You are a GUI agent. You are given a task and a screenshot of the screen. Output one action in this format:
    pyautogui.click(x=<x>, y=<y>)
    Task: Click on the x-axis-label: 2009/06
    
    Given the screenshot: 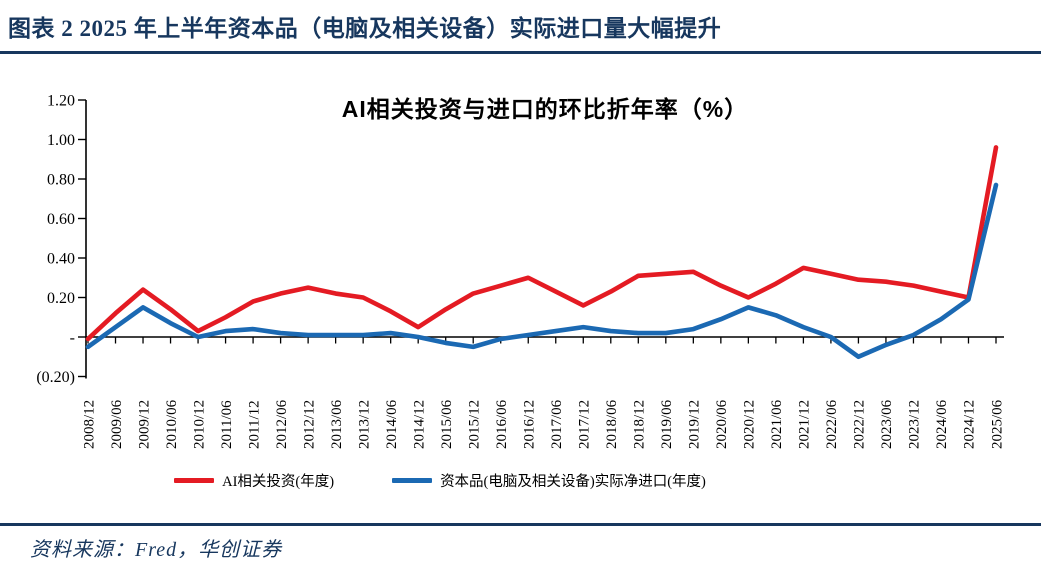 What is the action you would take?
    pyautogui.click(x=117, y=424)
    